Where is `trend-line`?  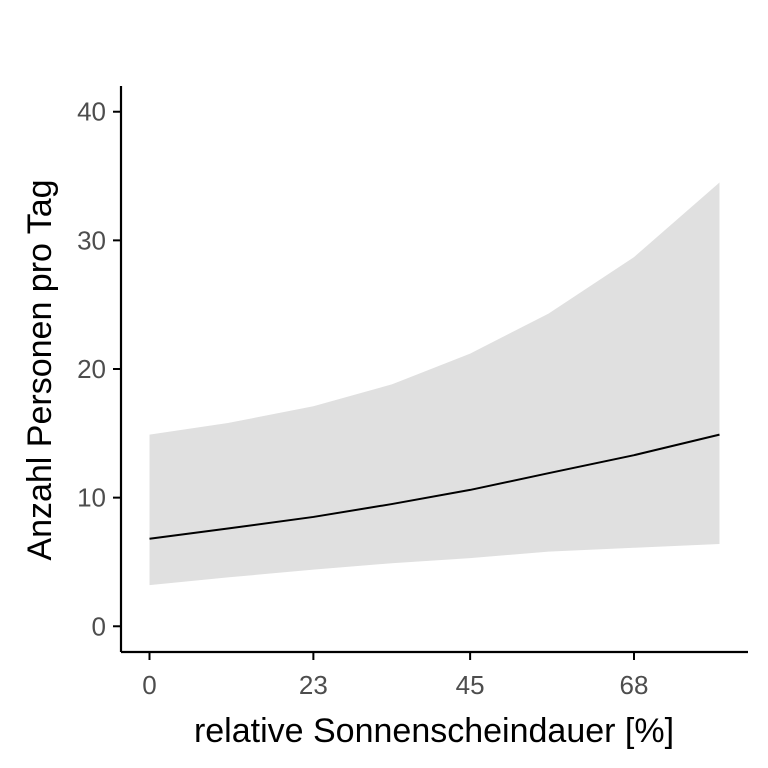 trend-line is located at coordinates (434, 486).